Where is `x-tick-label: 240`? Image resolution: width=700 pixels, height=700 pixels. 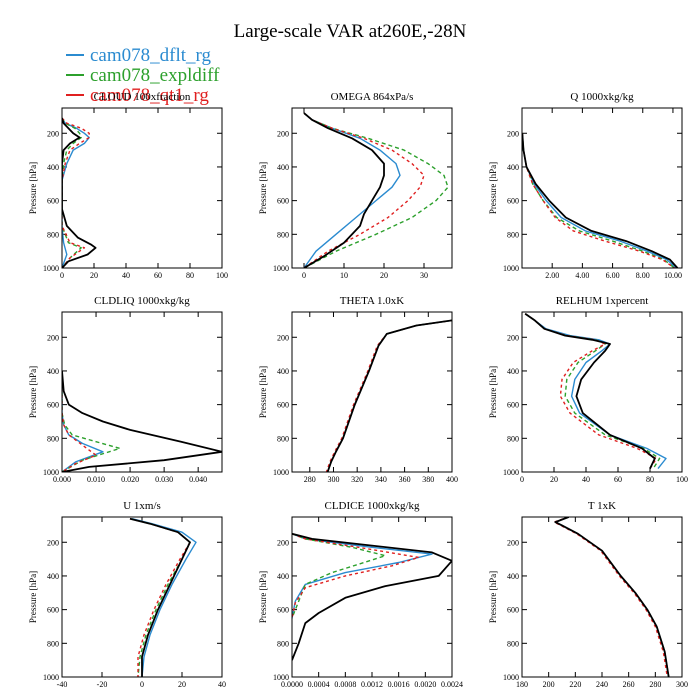
x-tick-label: 240 is located at coordinates (602, 684).